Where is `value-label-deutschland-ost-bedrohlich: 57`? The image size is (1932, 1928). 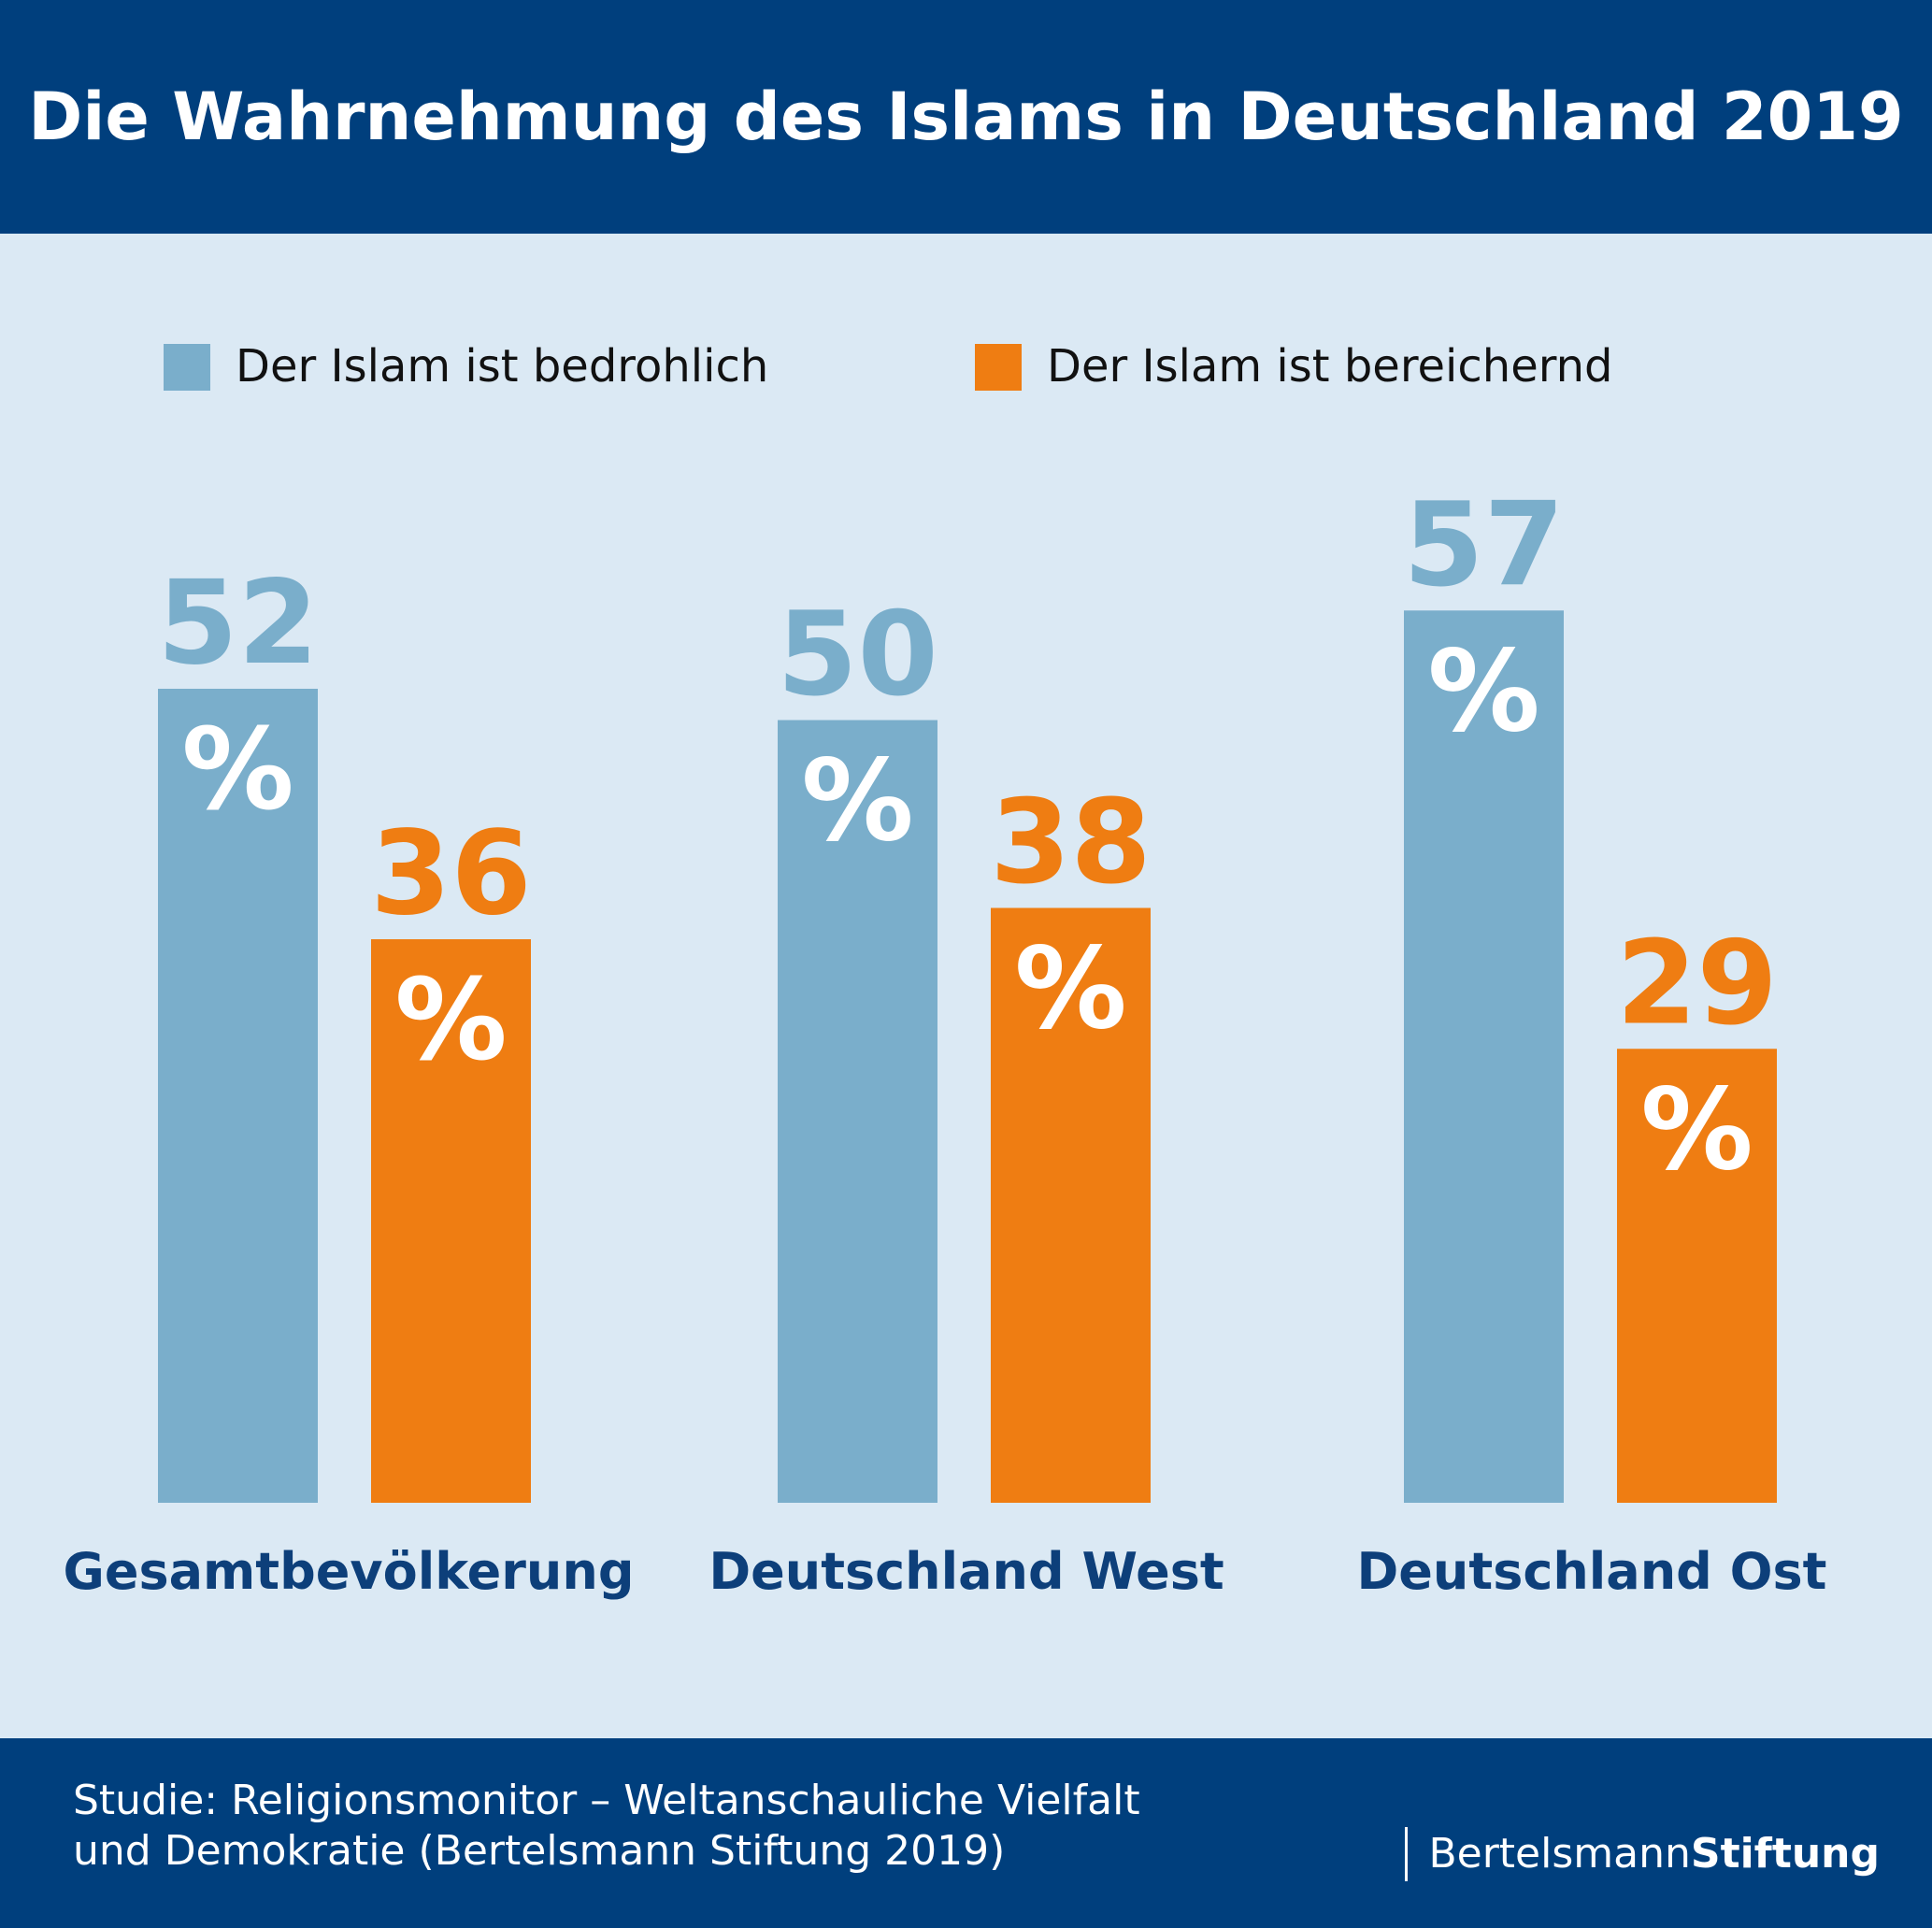
value-label-deutschland-ost-bedrohlich: 57 is located at coordinates (1484, 545).